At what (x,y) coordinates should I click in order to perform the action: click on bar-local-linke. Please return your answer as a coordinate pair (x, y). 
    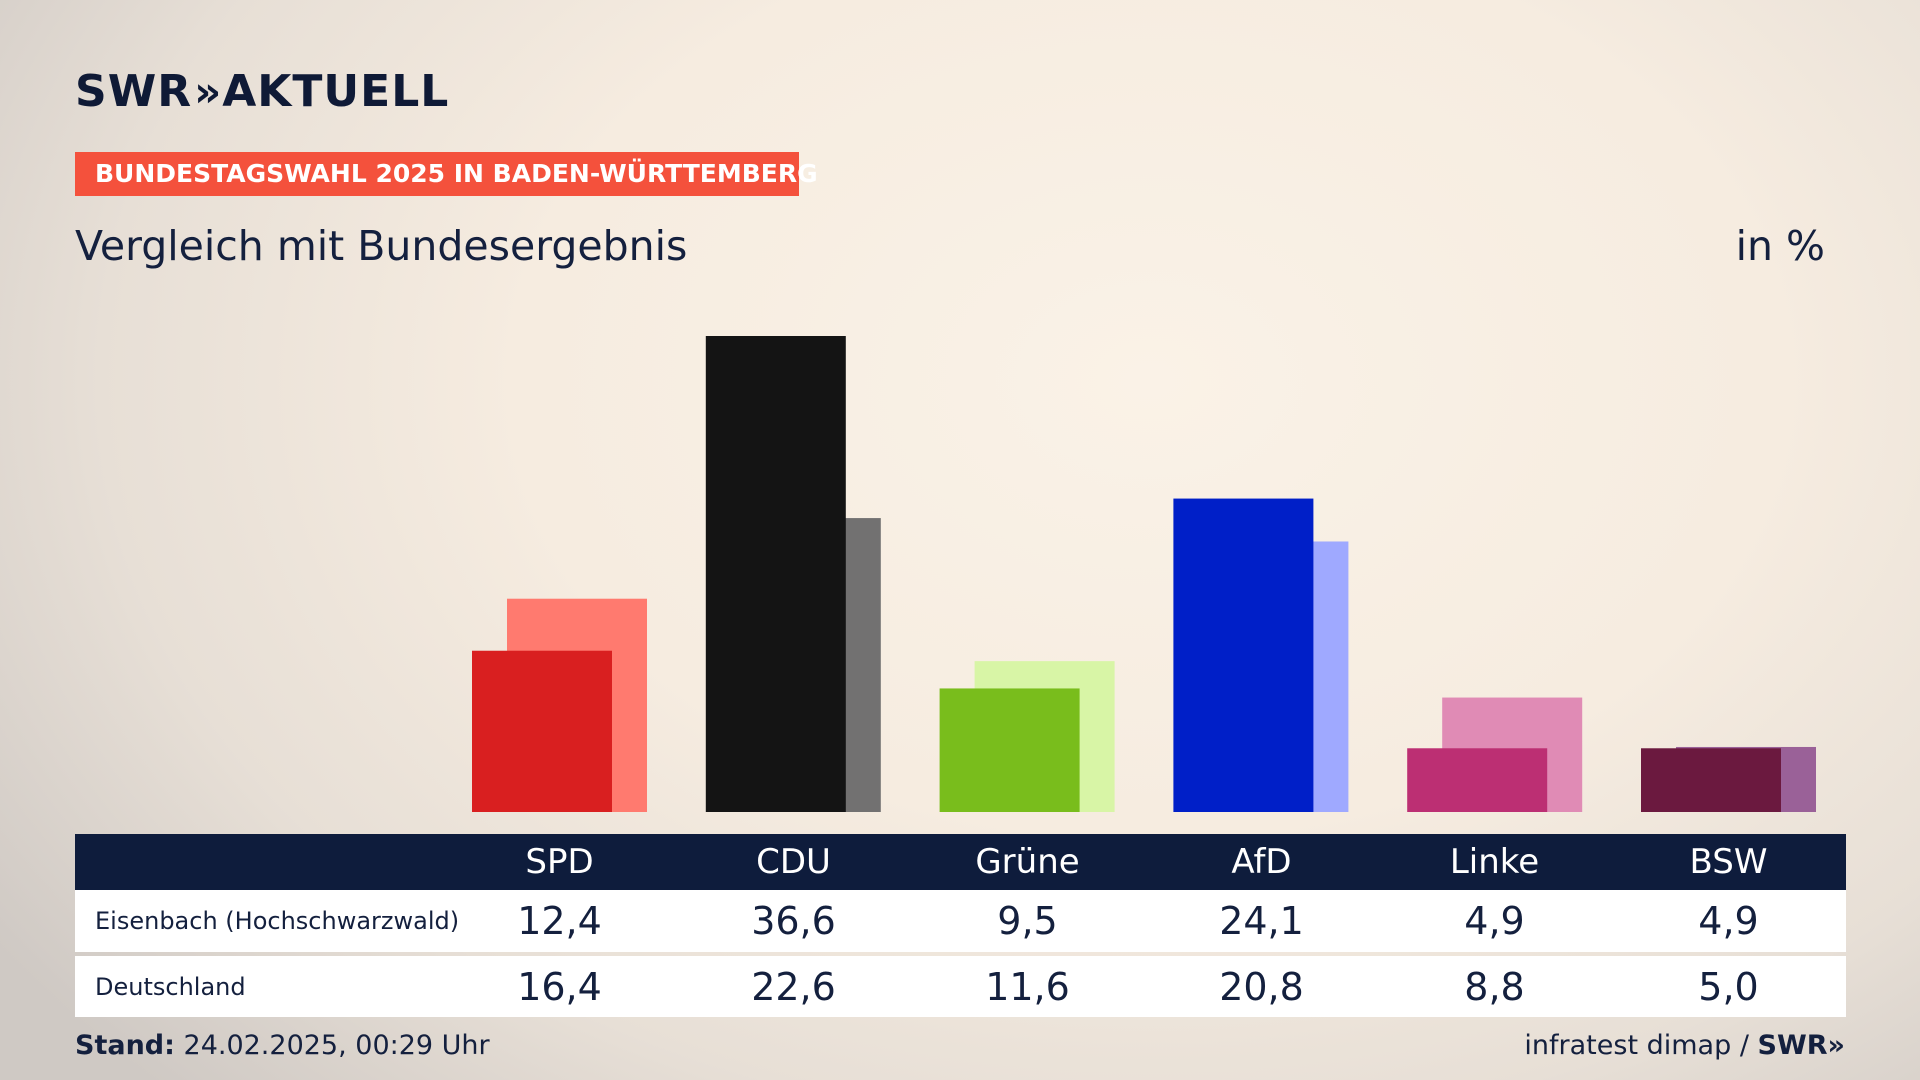
    Looking at the image, I should click on (1477, 780).